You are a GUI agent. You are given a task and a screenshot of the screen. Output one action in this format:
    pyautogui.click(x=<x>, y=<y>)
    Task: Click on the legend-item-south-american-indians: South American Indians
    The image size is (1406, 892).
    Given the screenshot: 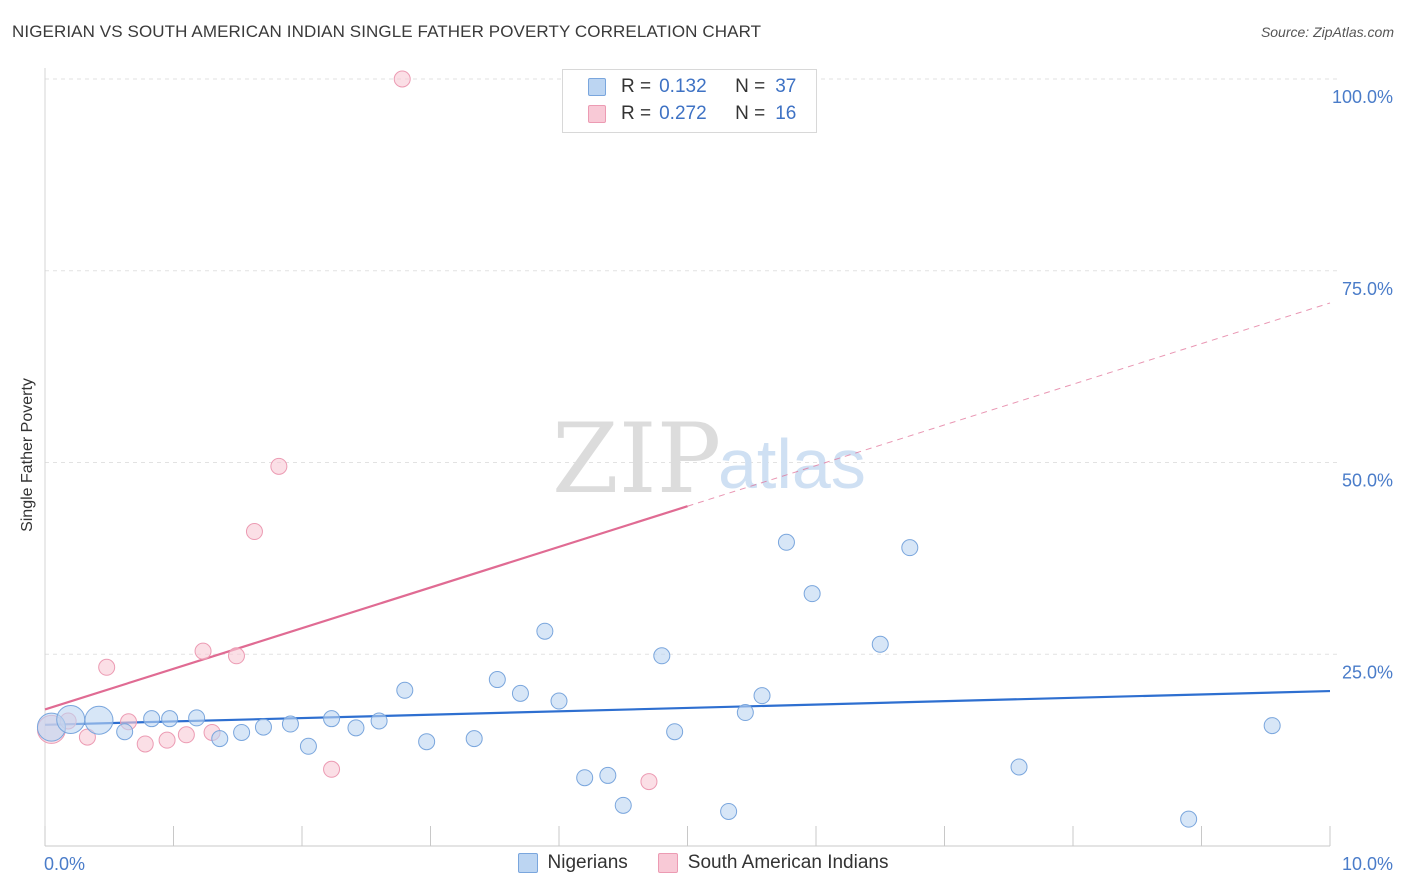 What is the action you would take?
    pyautogui.click(x=773, y=863)
    